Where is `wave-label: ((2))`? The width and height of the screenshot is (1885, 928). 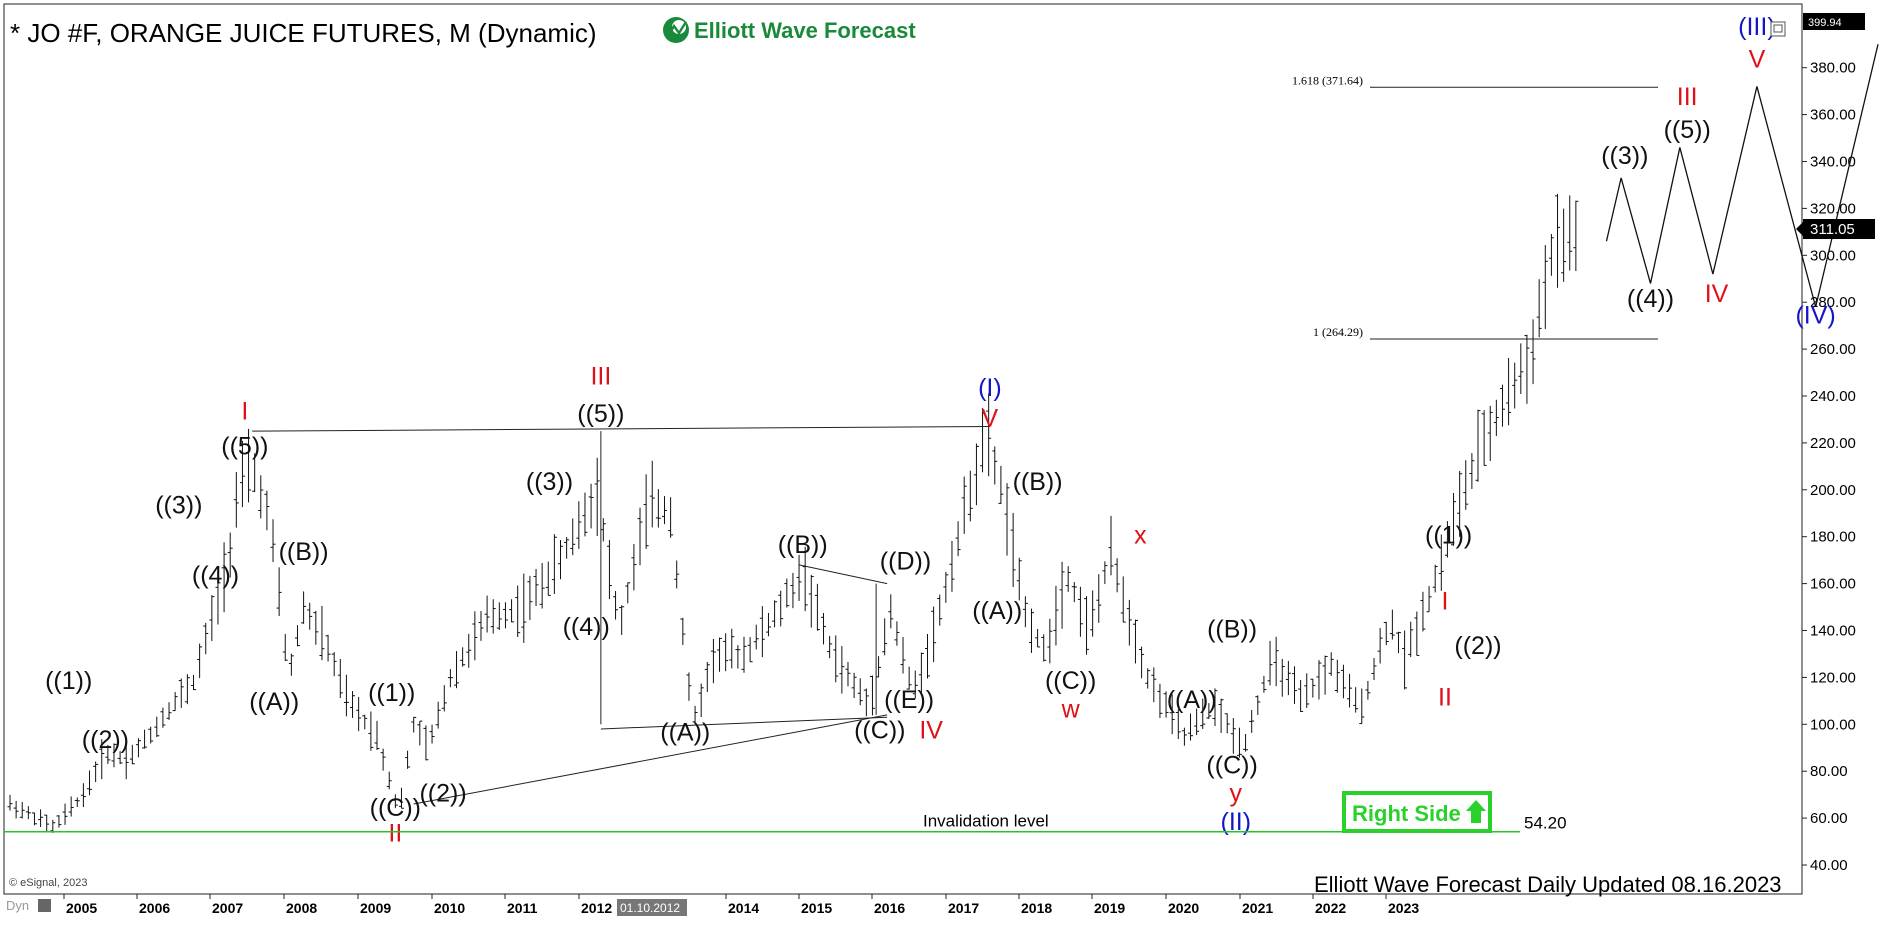
wave-label: ((2)) is located at coordinates (442, 794).